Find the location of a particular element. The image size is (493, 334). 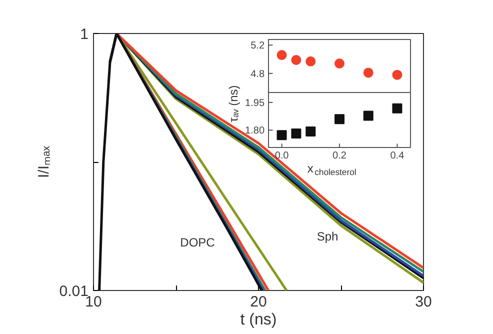

x-tick-label: 20 is located at coordinates (258, 302).